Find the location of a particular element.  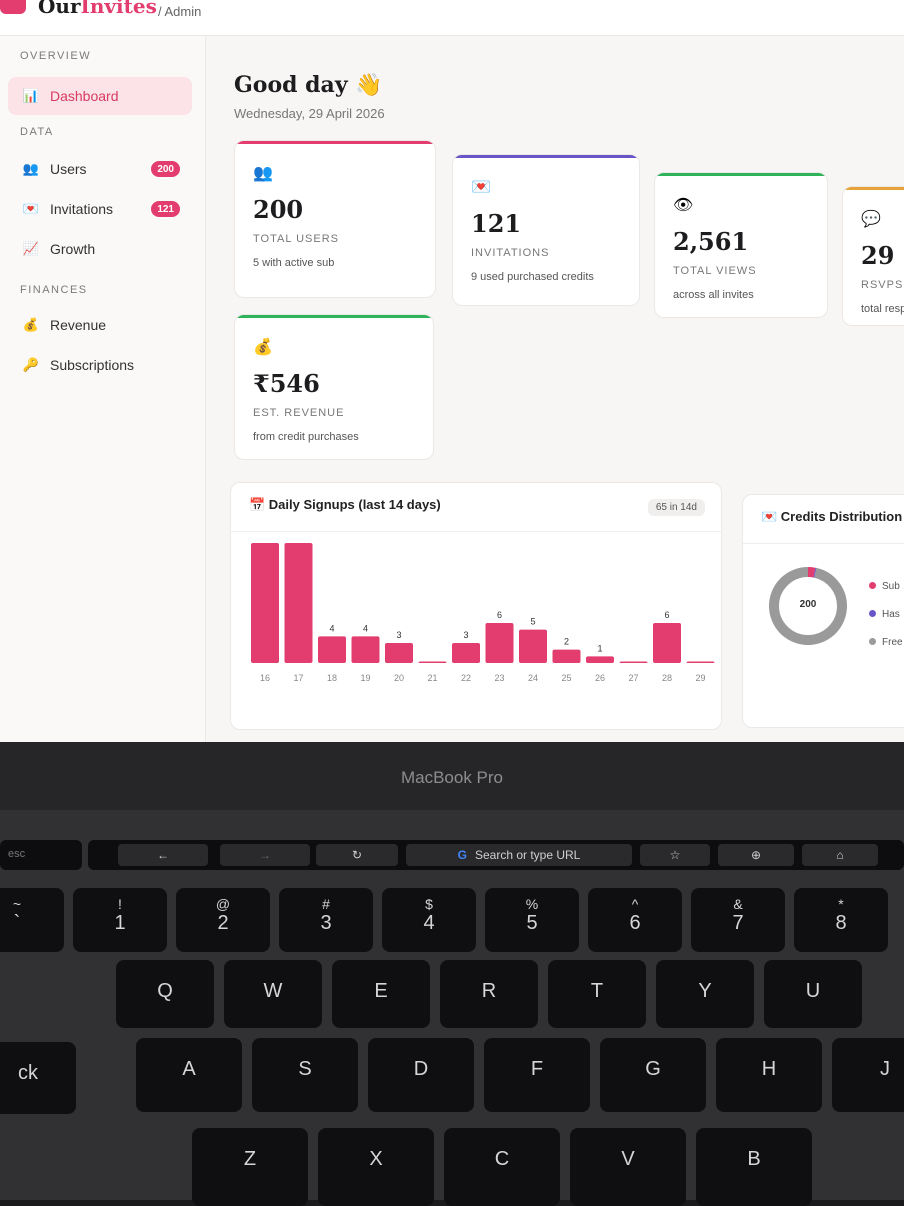

brand-suffix: Invites is located at coordinates (118, 9).